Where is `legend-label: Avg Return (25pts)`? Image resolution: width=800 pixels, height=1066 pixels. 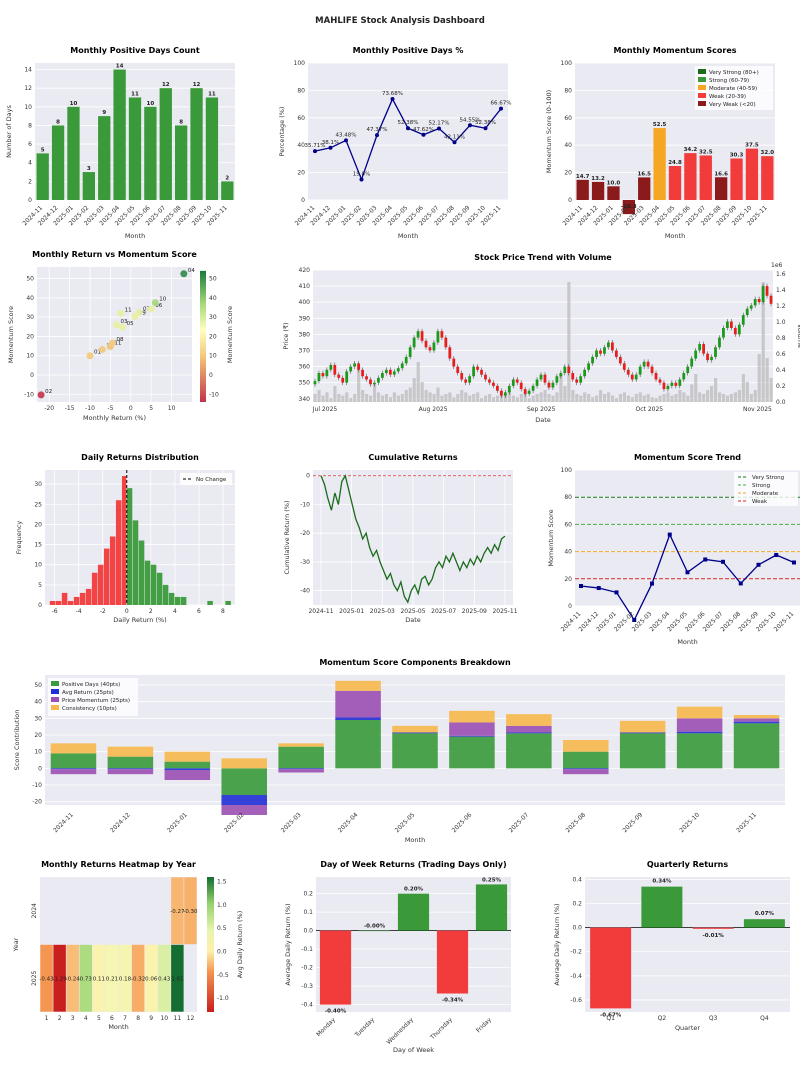
legend-label: Avg Return (25pts) is located at coordinates (88, 693).